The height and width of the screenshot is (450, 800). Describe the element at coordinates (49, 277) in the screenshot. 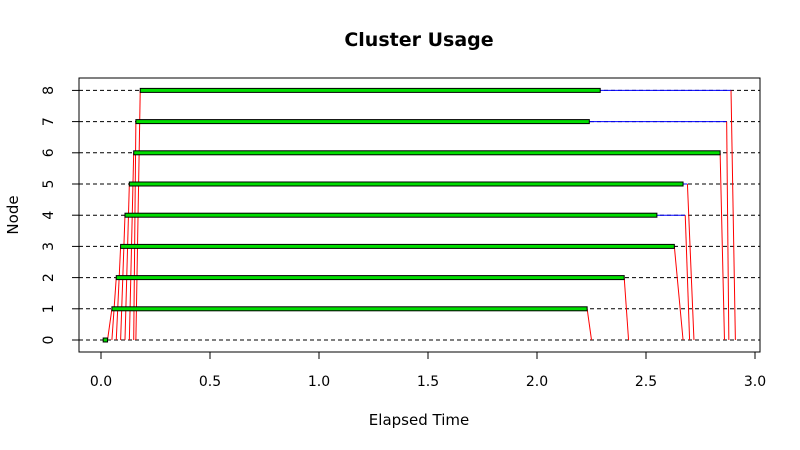

I see `y-tick-label: 2` at that location.